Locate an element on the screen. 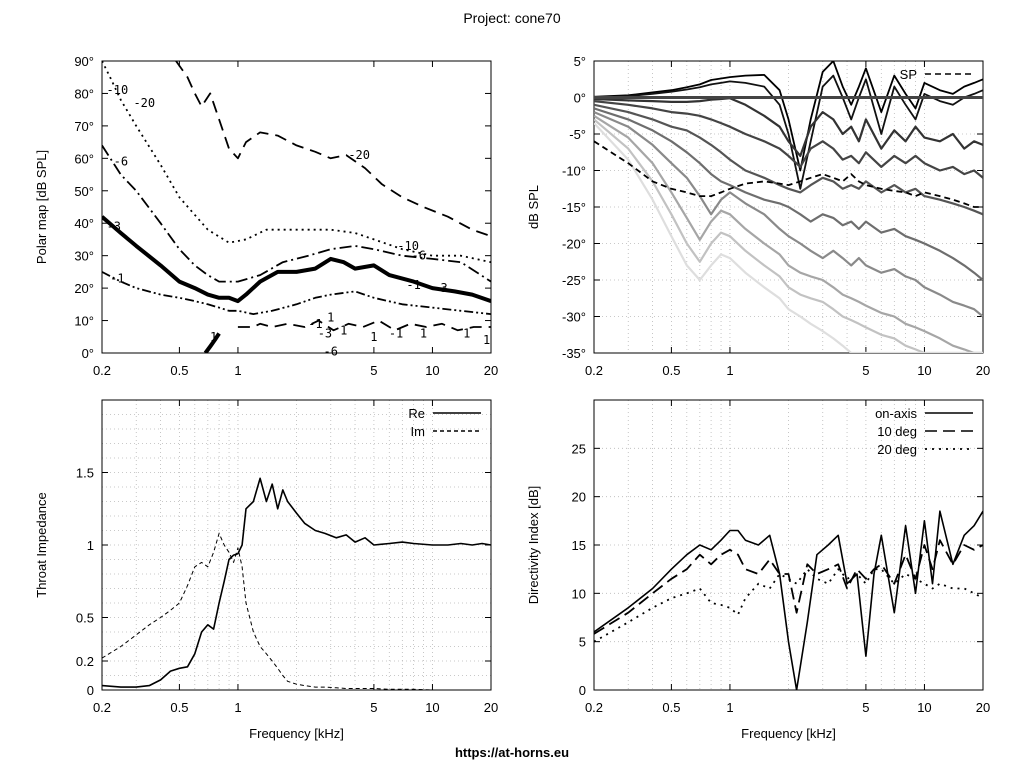 This screenshot has width=1024, height=768. plot-frame is located at coordinates (296, 207).